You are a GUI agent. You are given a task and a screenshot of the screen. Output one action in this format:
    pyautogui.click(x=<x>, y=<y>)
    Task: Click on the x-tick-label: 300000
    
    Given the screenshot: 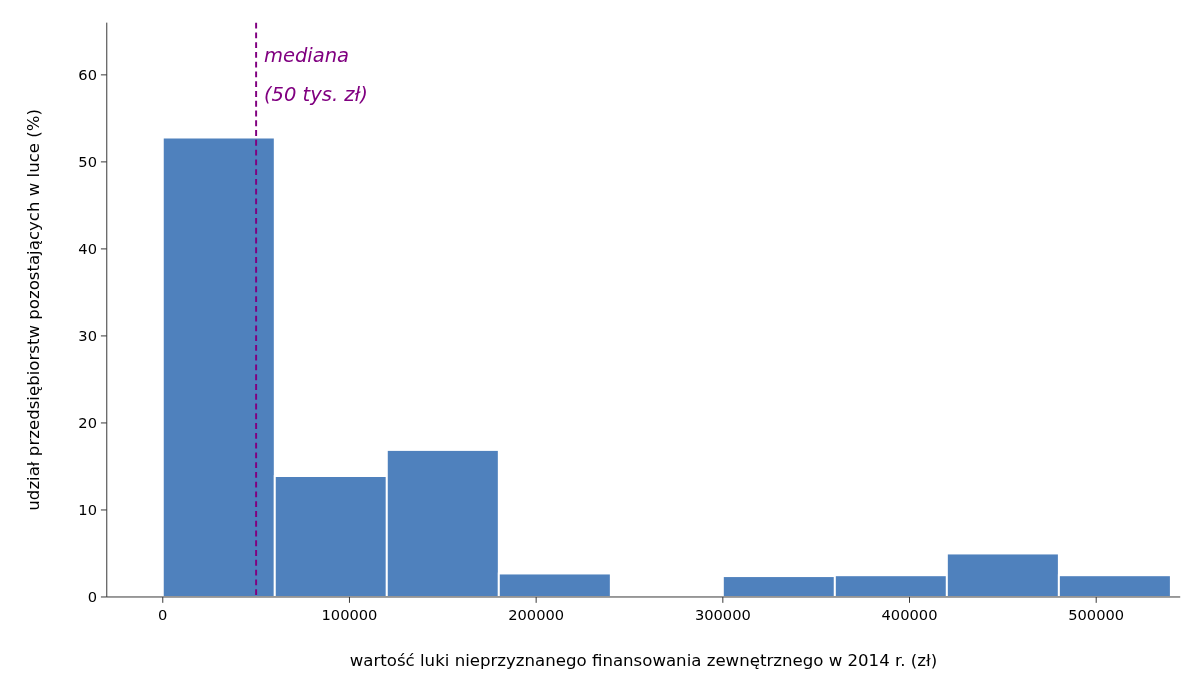 What is the action you would take?
    pyautogui.click(x=722, y=615)
    